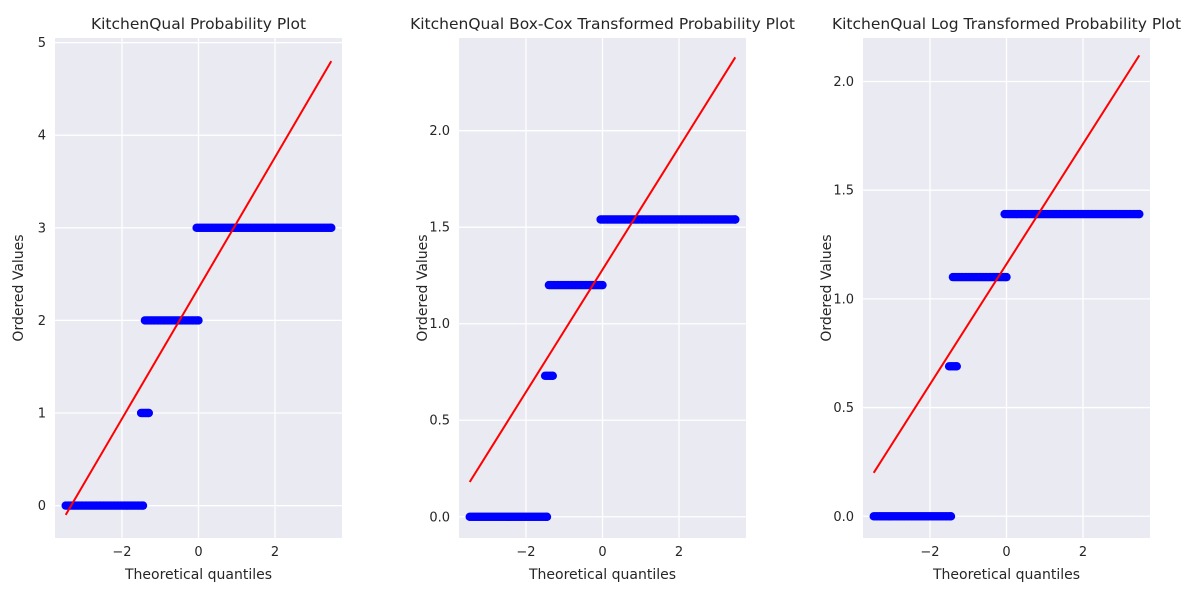 The image size is (1200, 600). Describe the element at coordinates (42, 228) in the screenshot. I see `y-tick-label: 3` at that location.